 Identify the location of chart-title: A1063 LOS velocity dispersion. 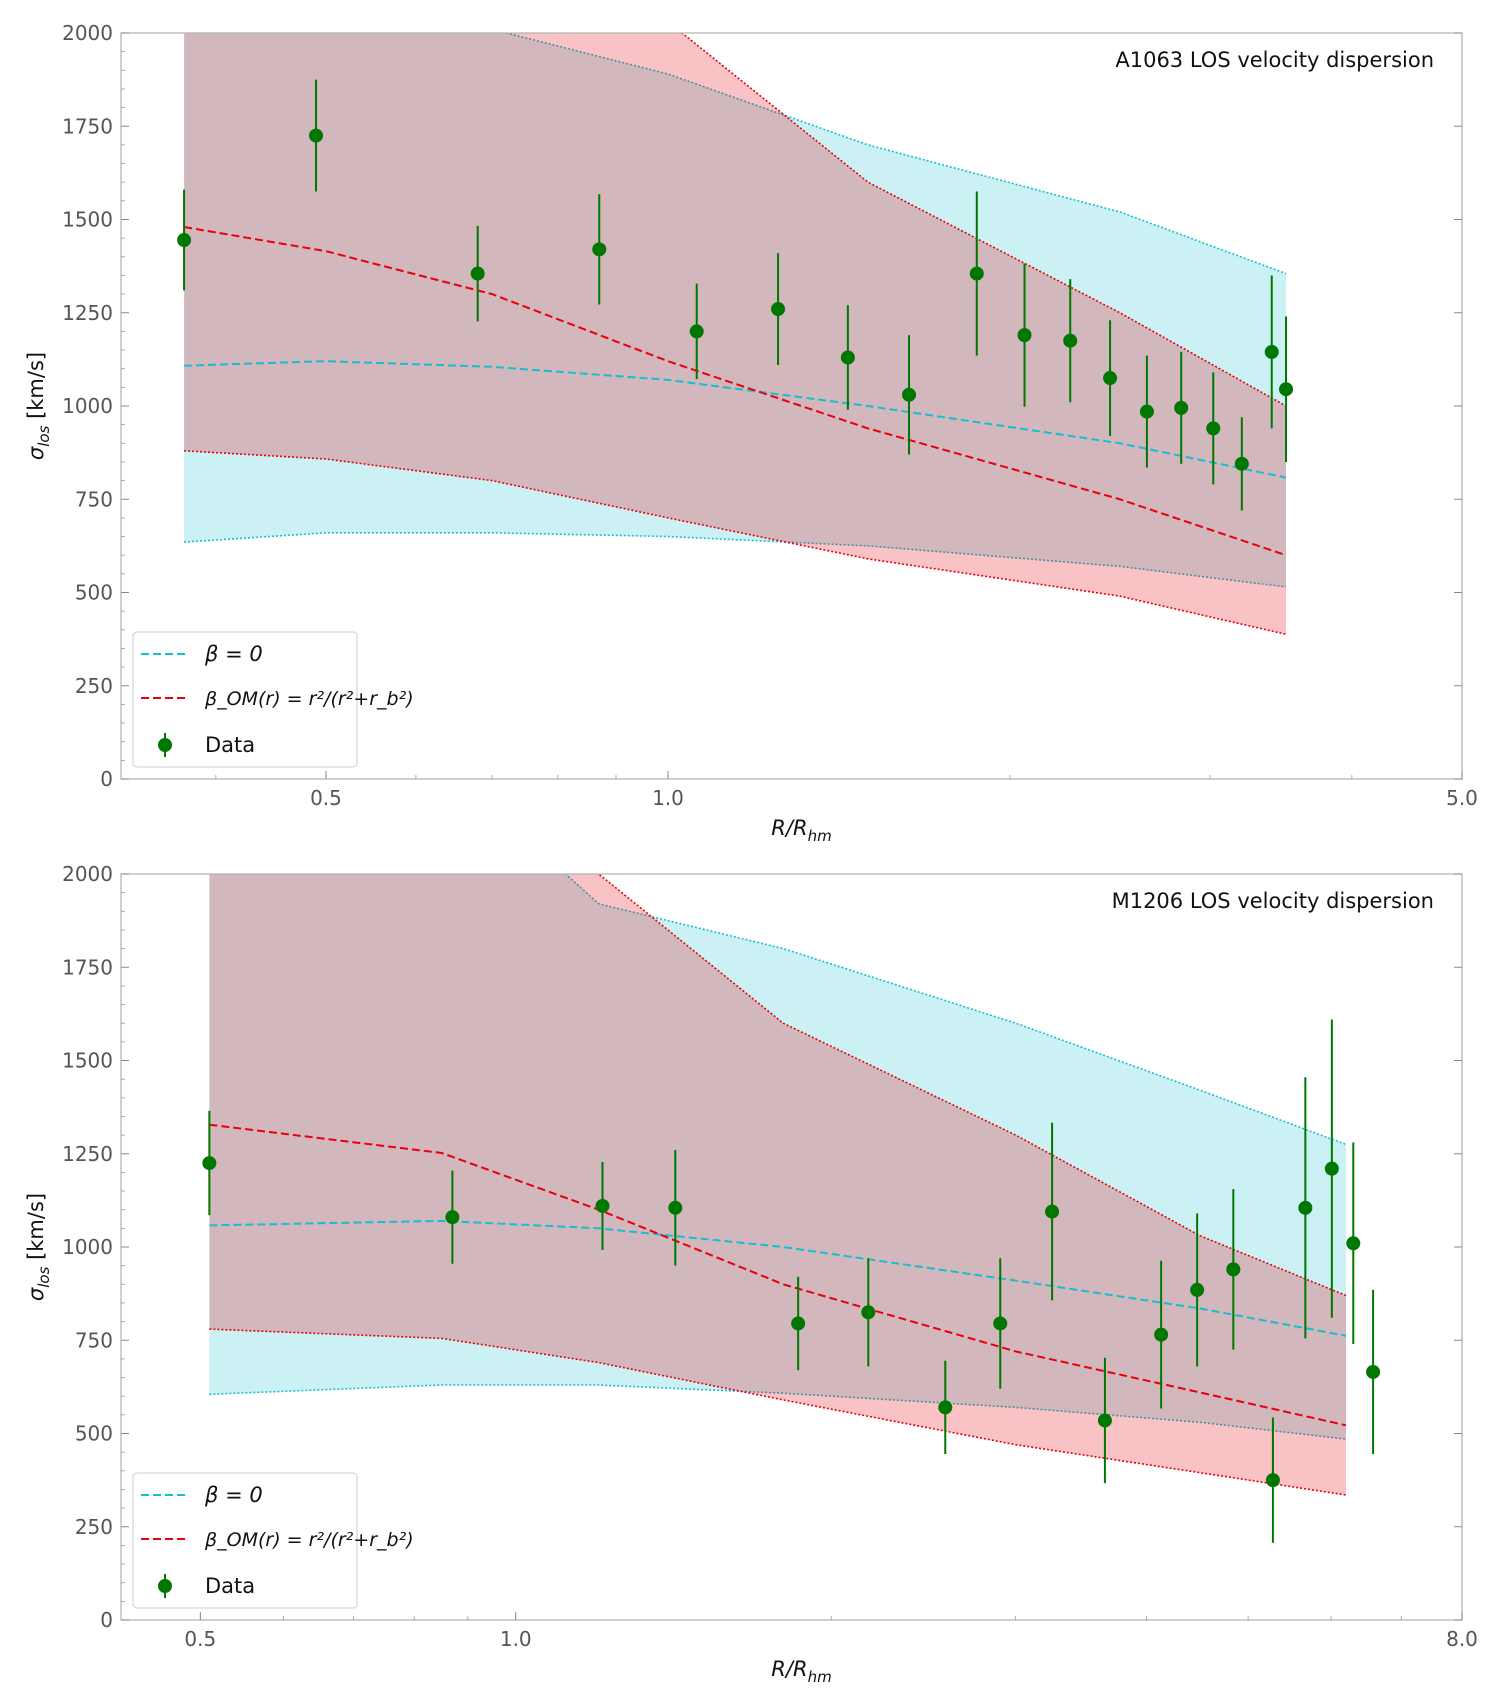
(1274, 60).